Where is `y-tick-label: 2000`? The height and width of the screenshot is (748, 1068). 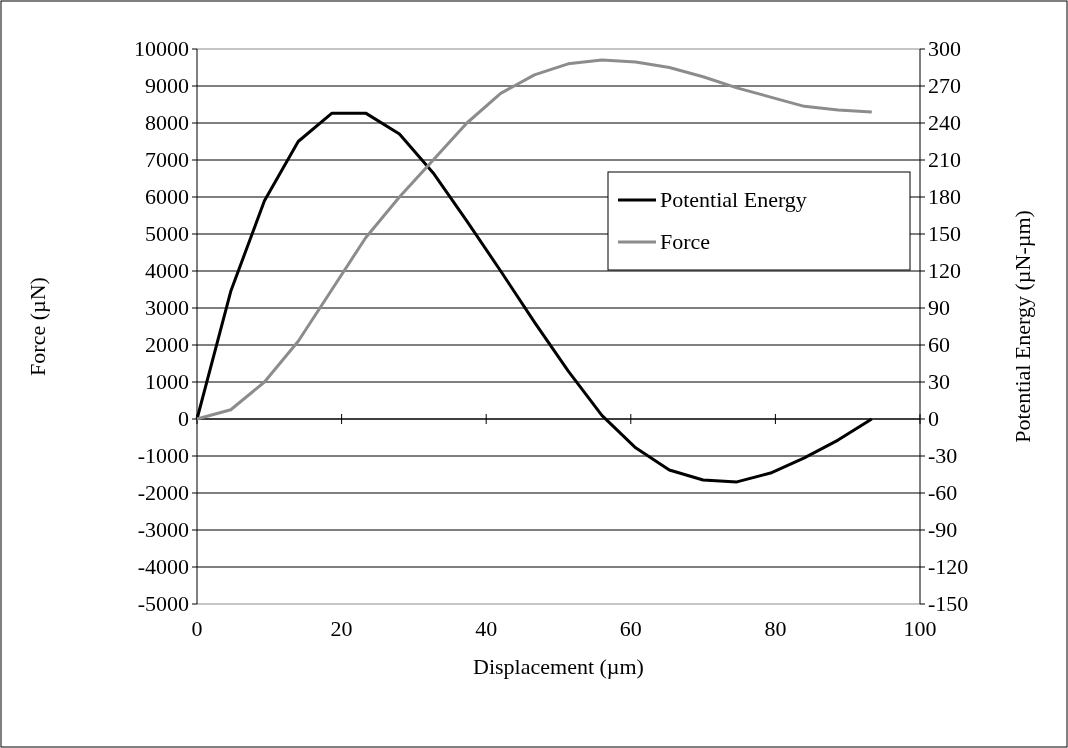
y-tick-label: 2000 is located at coordinates (167, 344).